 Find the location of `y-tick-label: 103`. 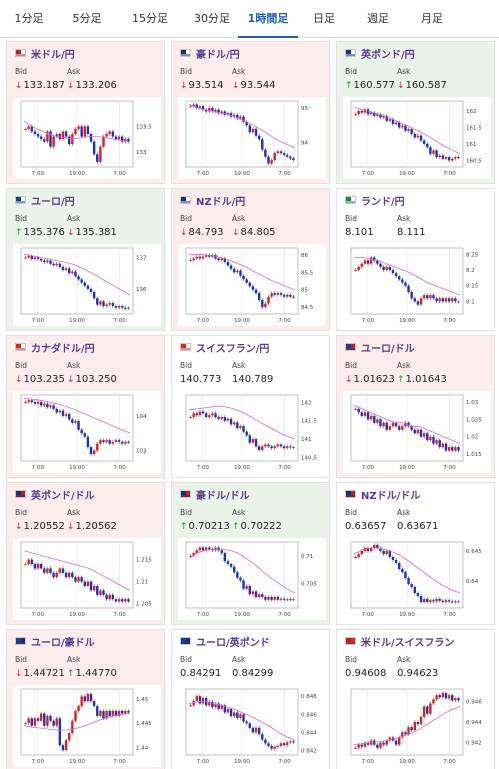

y-tick-label: 103 is located at coordinates (141, 452).